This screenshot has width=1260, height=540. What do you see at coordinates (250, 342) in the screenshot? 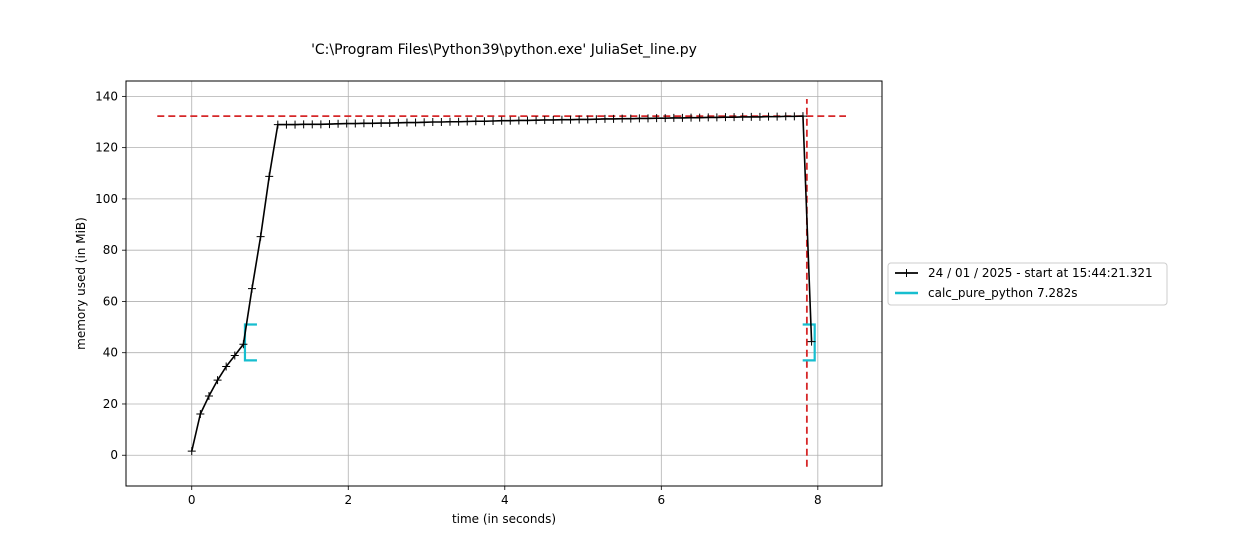
I see `function-start-bracket` at bounding box center [250, 342].